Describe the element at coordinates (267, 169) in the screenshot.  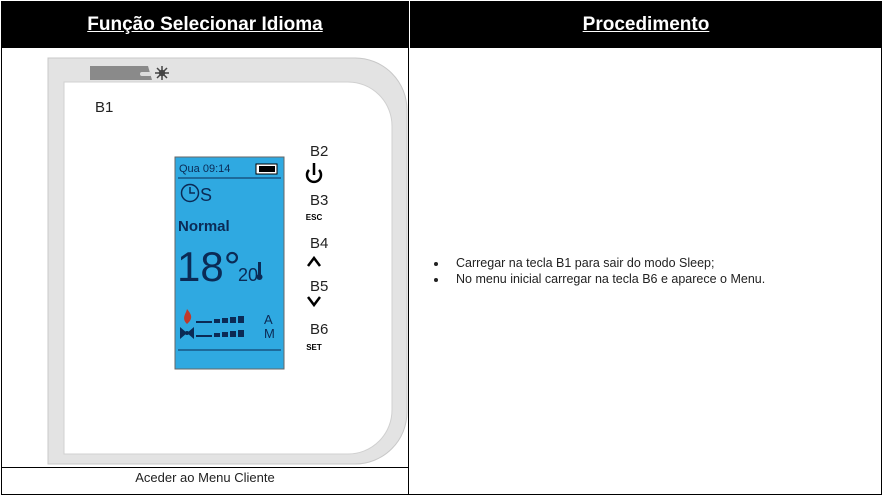
I see `battery-level` at that location.